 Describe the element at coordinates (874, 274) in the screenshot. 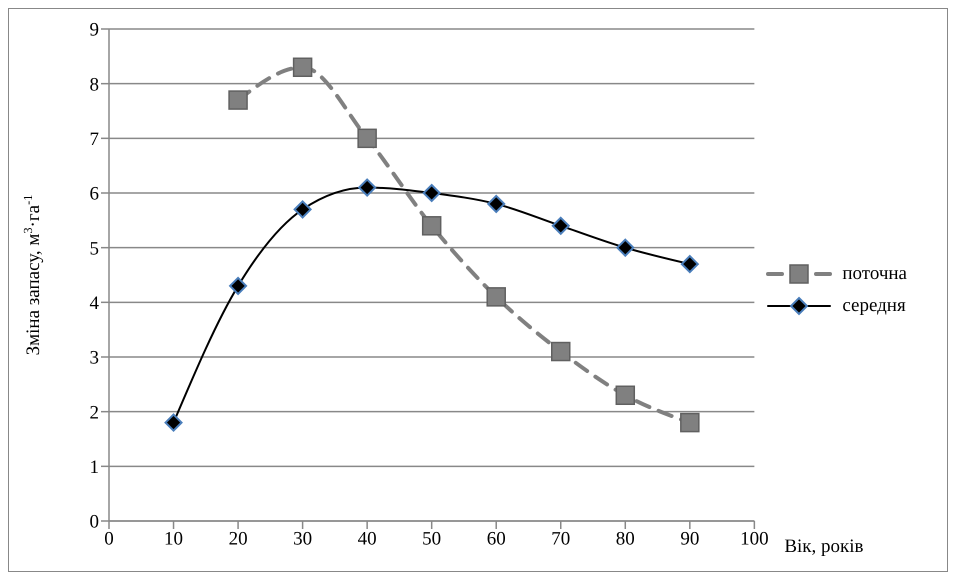

I see `legend-label: поточна` at that location.